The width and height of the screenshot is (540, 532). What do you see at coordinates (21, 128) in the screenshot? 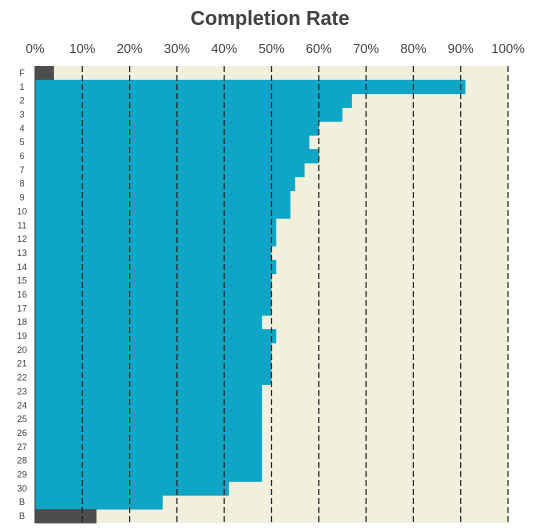
I see `y-category-label: 4` at bounding box center [21, 128].